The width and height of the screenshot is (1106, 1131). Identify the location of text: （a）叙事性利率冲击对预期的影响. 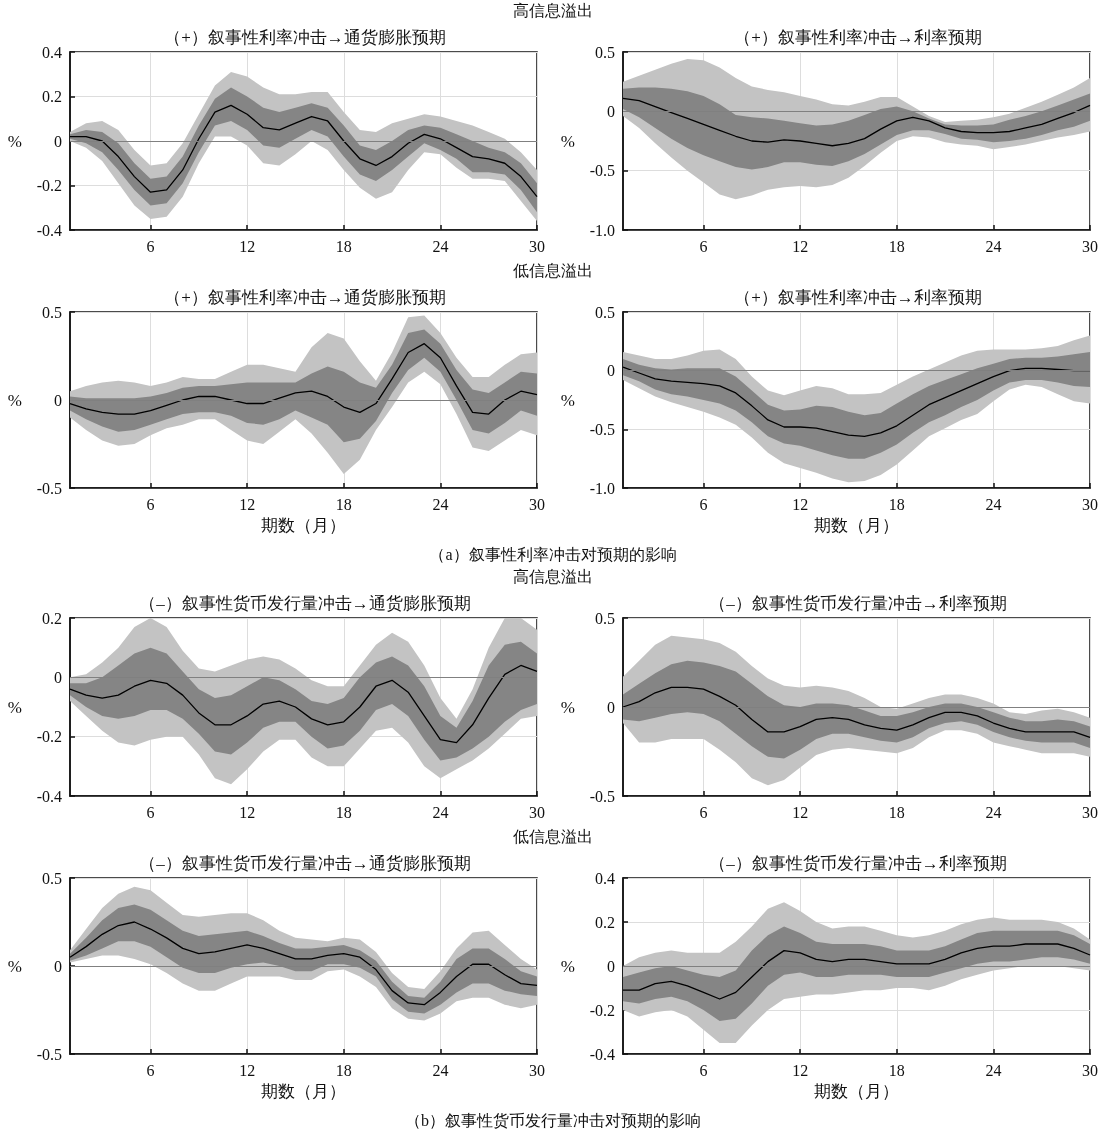
(553, 555).